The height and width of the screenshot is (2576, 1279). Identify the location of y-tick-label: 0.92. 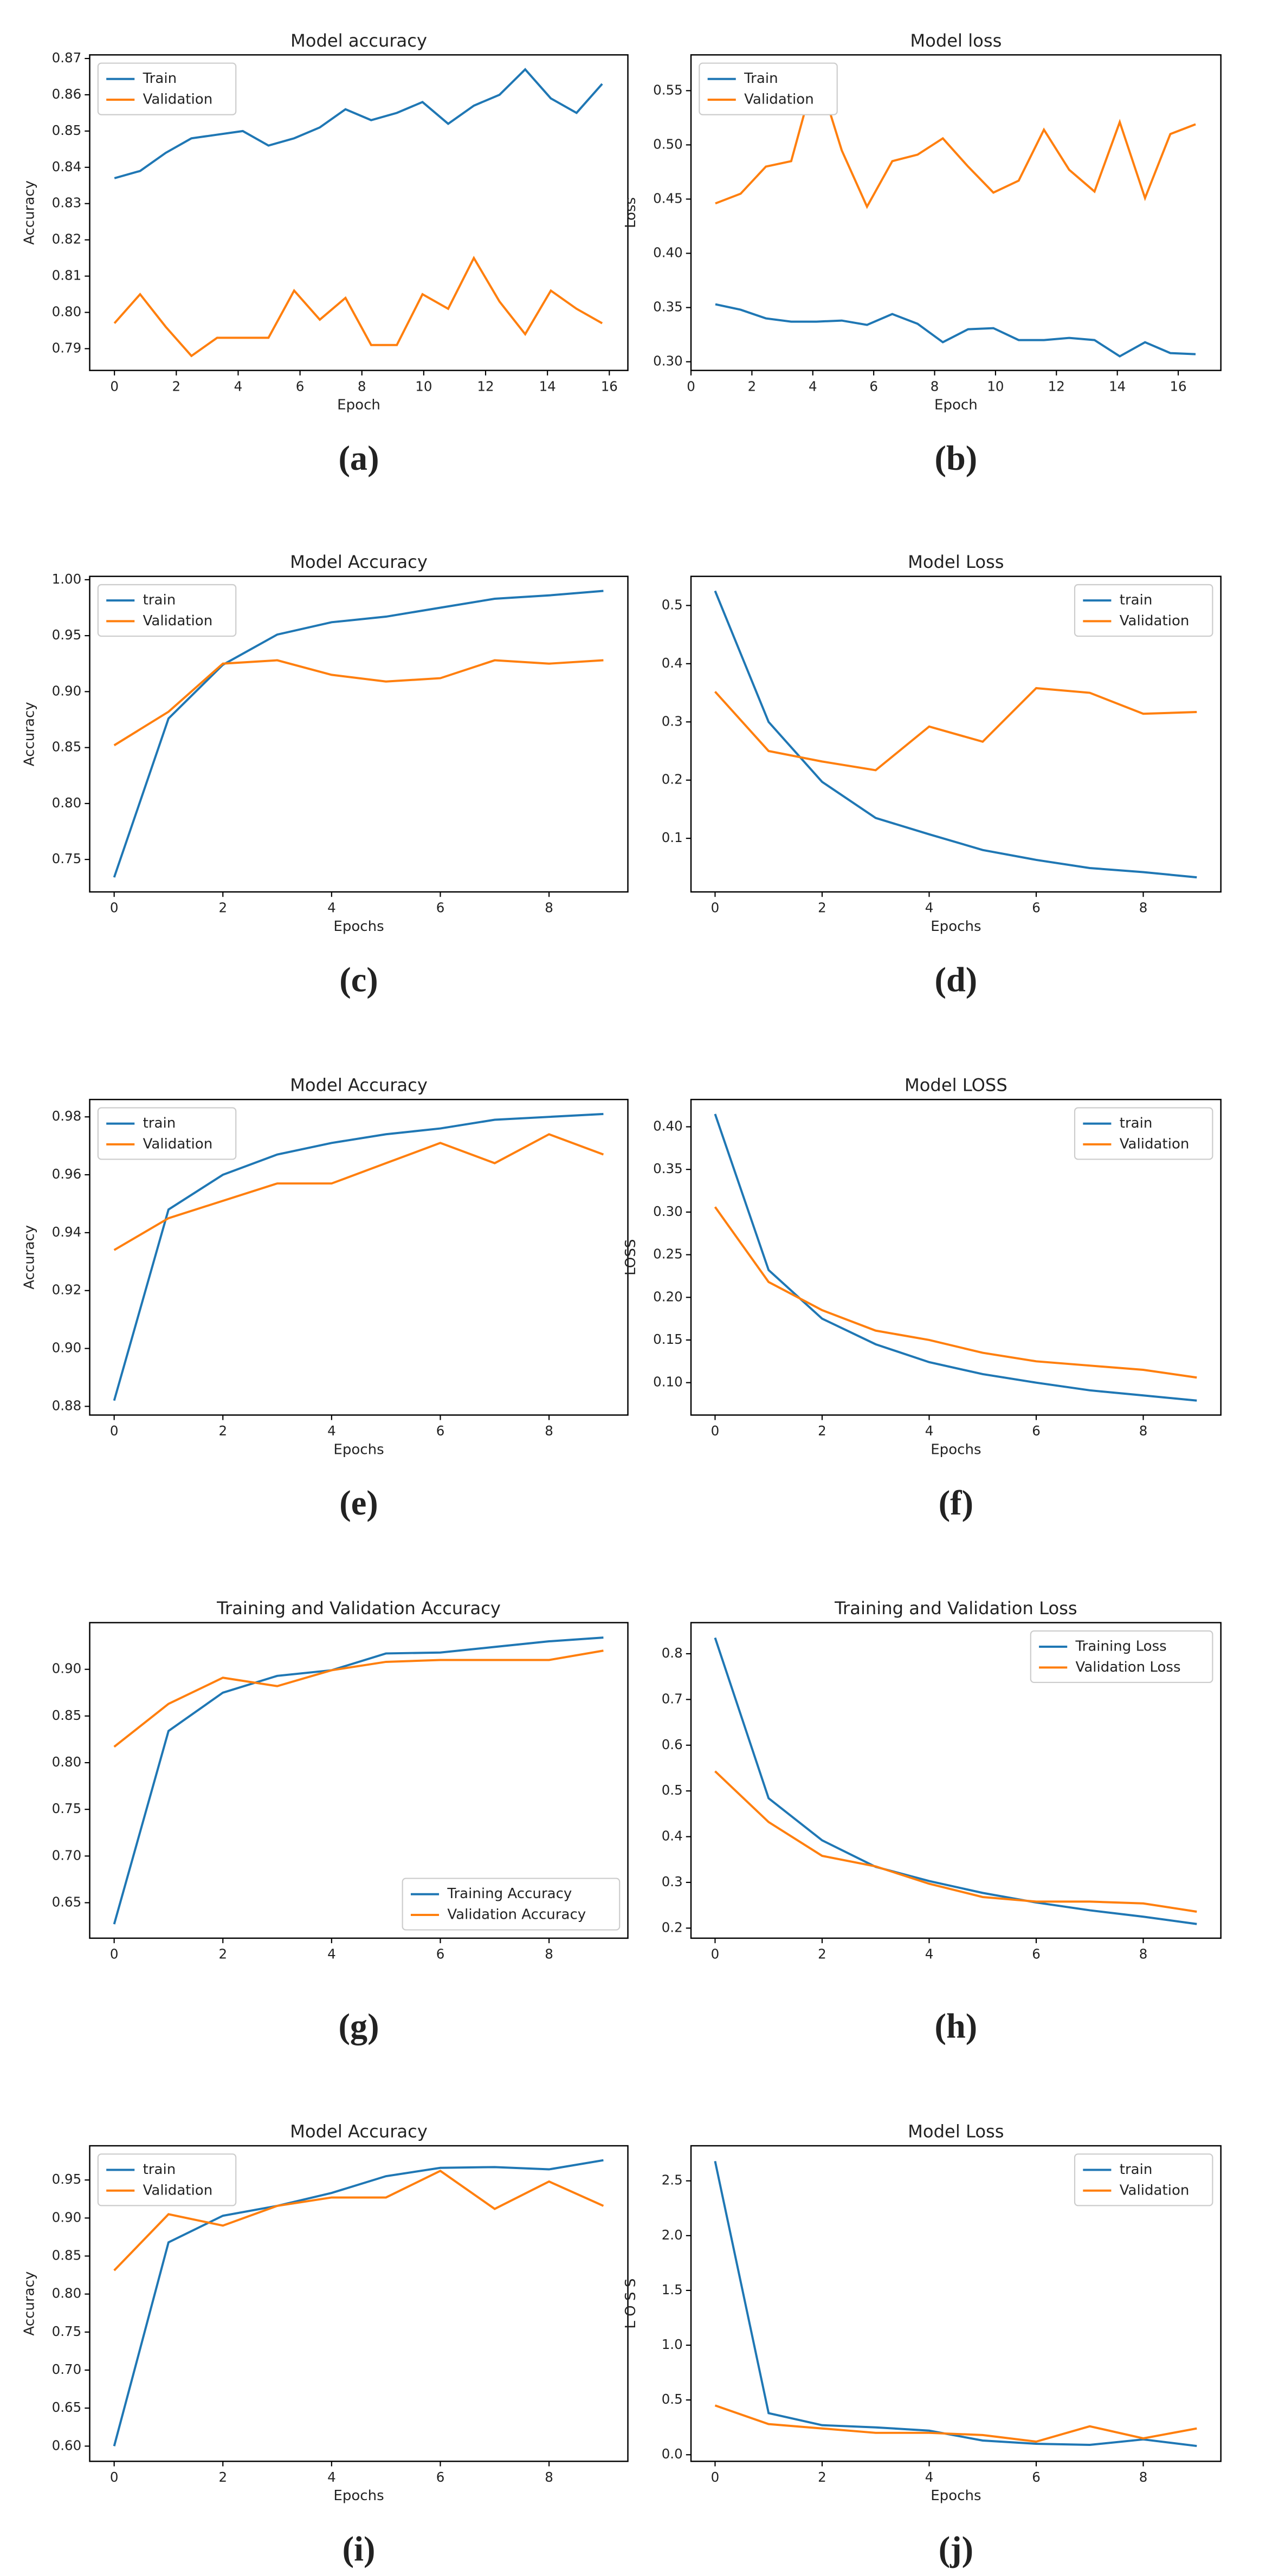
(67, 1290).